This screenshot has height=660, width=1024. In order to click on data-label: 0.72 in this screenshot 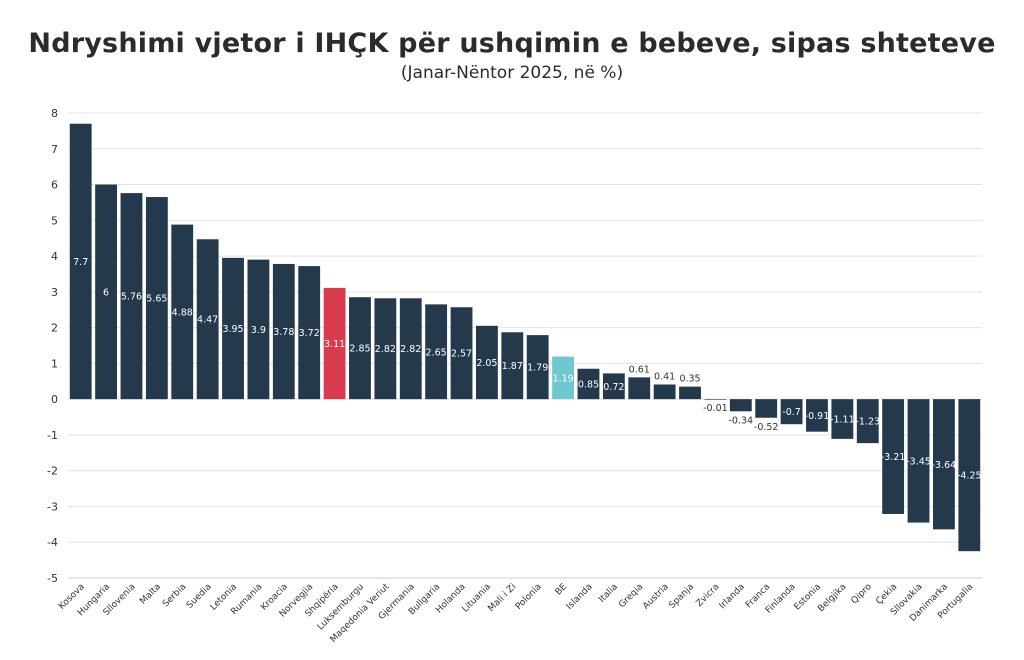, I will do `click(613, 387)`.